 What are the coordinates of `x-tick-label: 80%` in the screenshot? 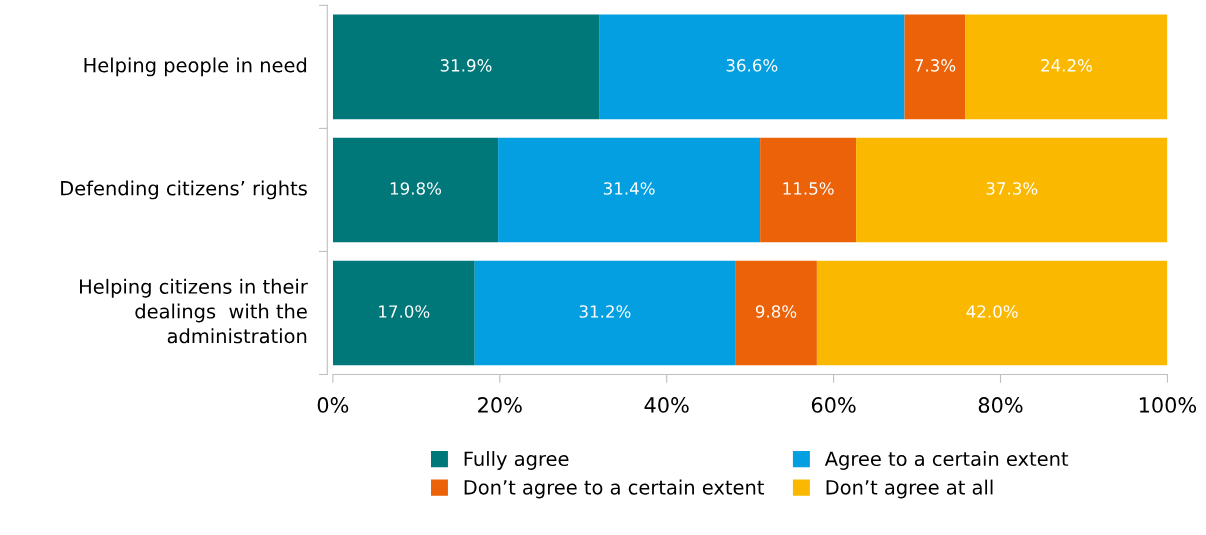 It's located at (1000, 405).